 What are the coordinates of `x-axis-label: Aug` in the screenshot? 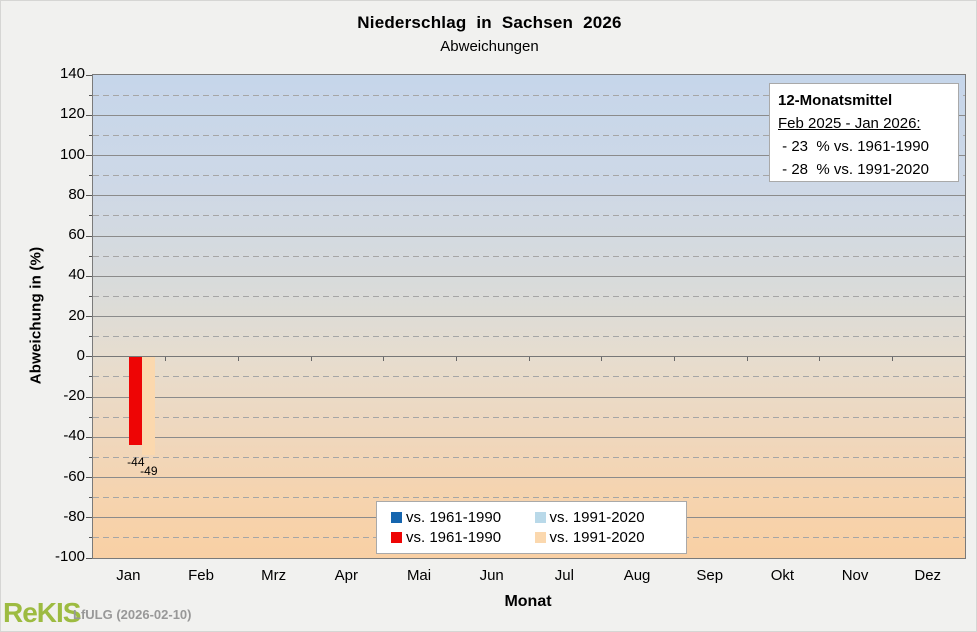 It's located at (637, 575).